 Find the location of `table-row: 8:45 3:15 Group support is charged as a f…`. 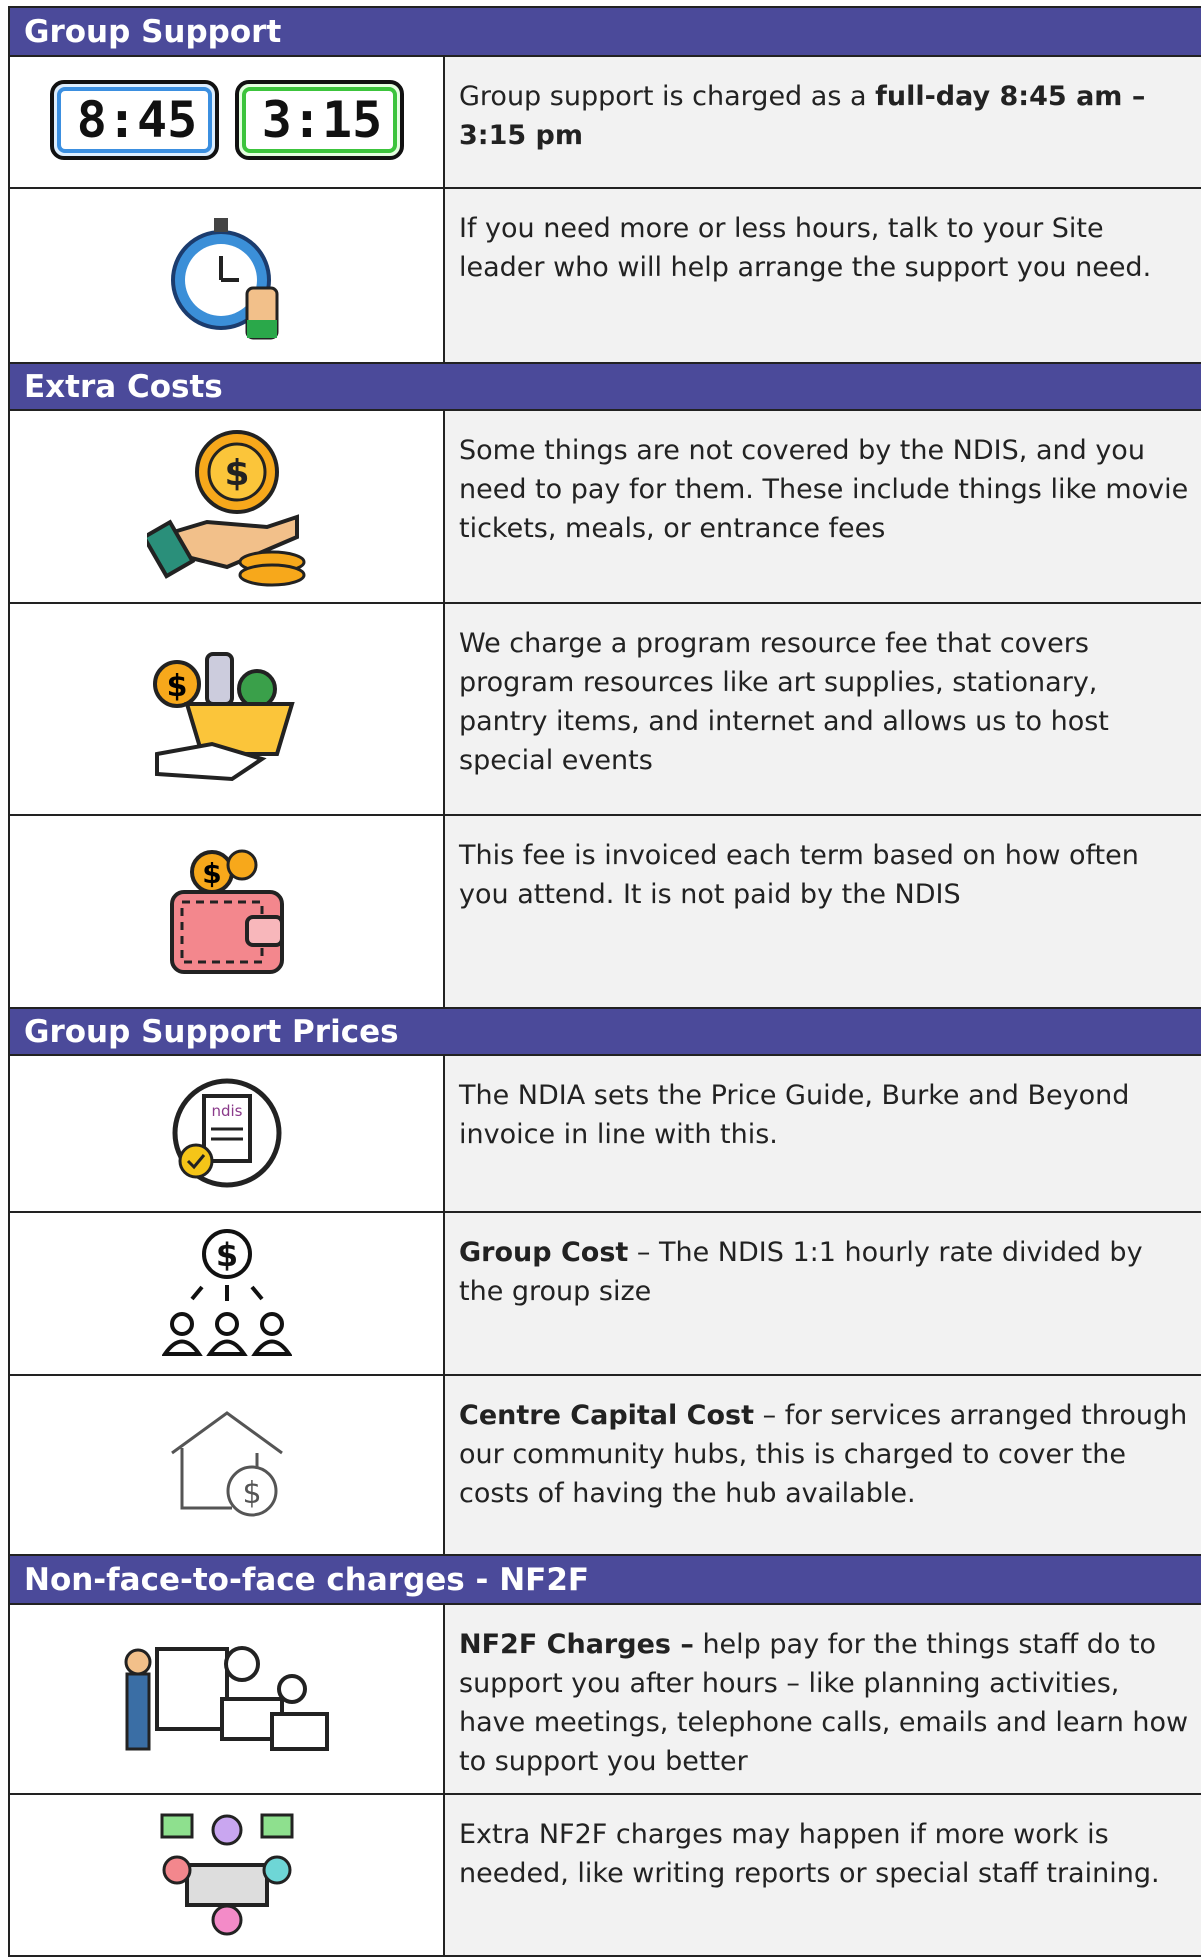

table-row: 8:45 3:15 Group support is charged as a f… is located at coordinates (604, 123).